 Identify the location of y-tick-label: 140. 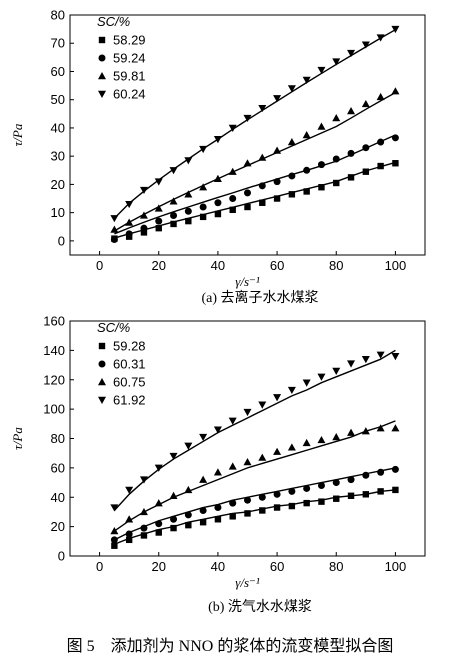
(54, 350).